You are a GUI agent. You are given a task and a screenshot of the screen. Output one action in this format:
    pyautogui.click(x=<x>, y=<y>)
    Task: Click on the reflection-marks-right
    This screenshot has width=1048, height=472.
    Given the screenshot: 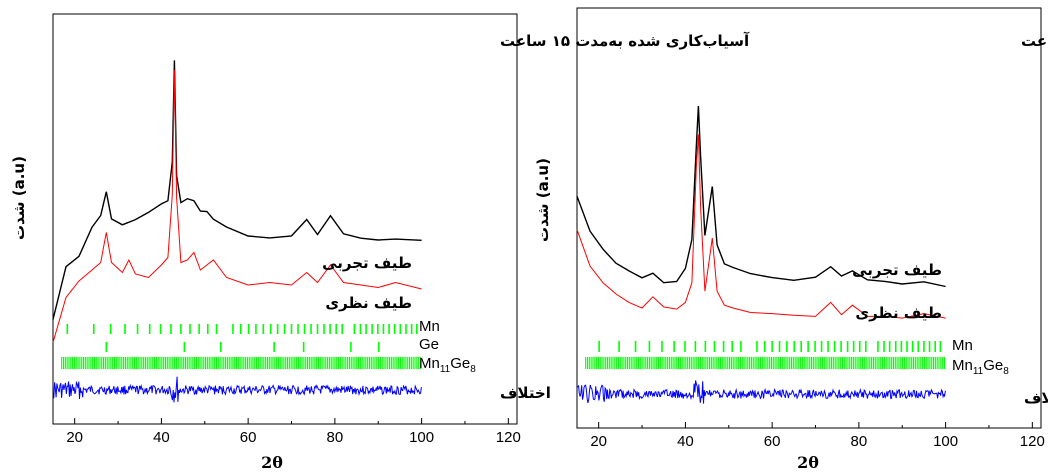 What is the action you would take?
    pyautogui.click(x=765, y=355)
    